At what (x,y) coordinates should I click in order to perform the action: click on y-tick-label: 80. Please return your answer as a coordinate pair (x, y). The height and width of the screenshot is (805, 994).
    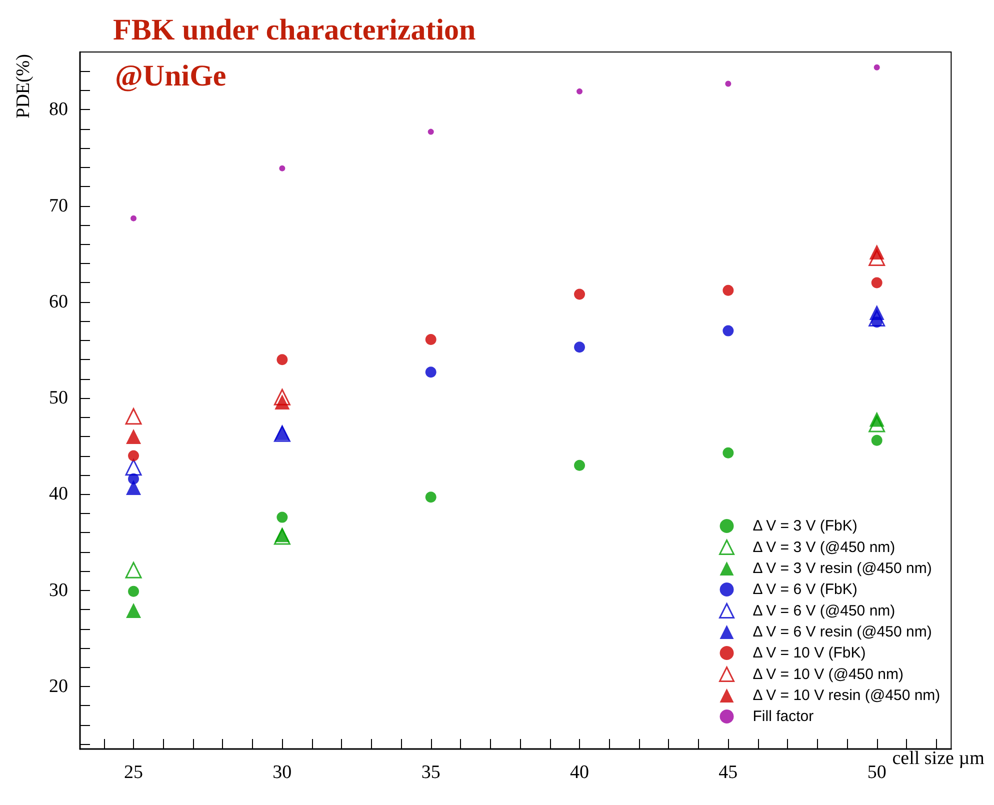
    Looking at the image, I should click on (58, 109).